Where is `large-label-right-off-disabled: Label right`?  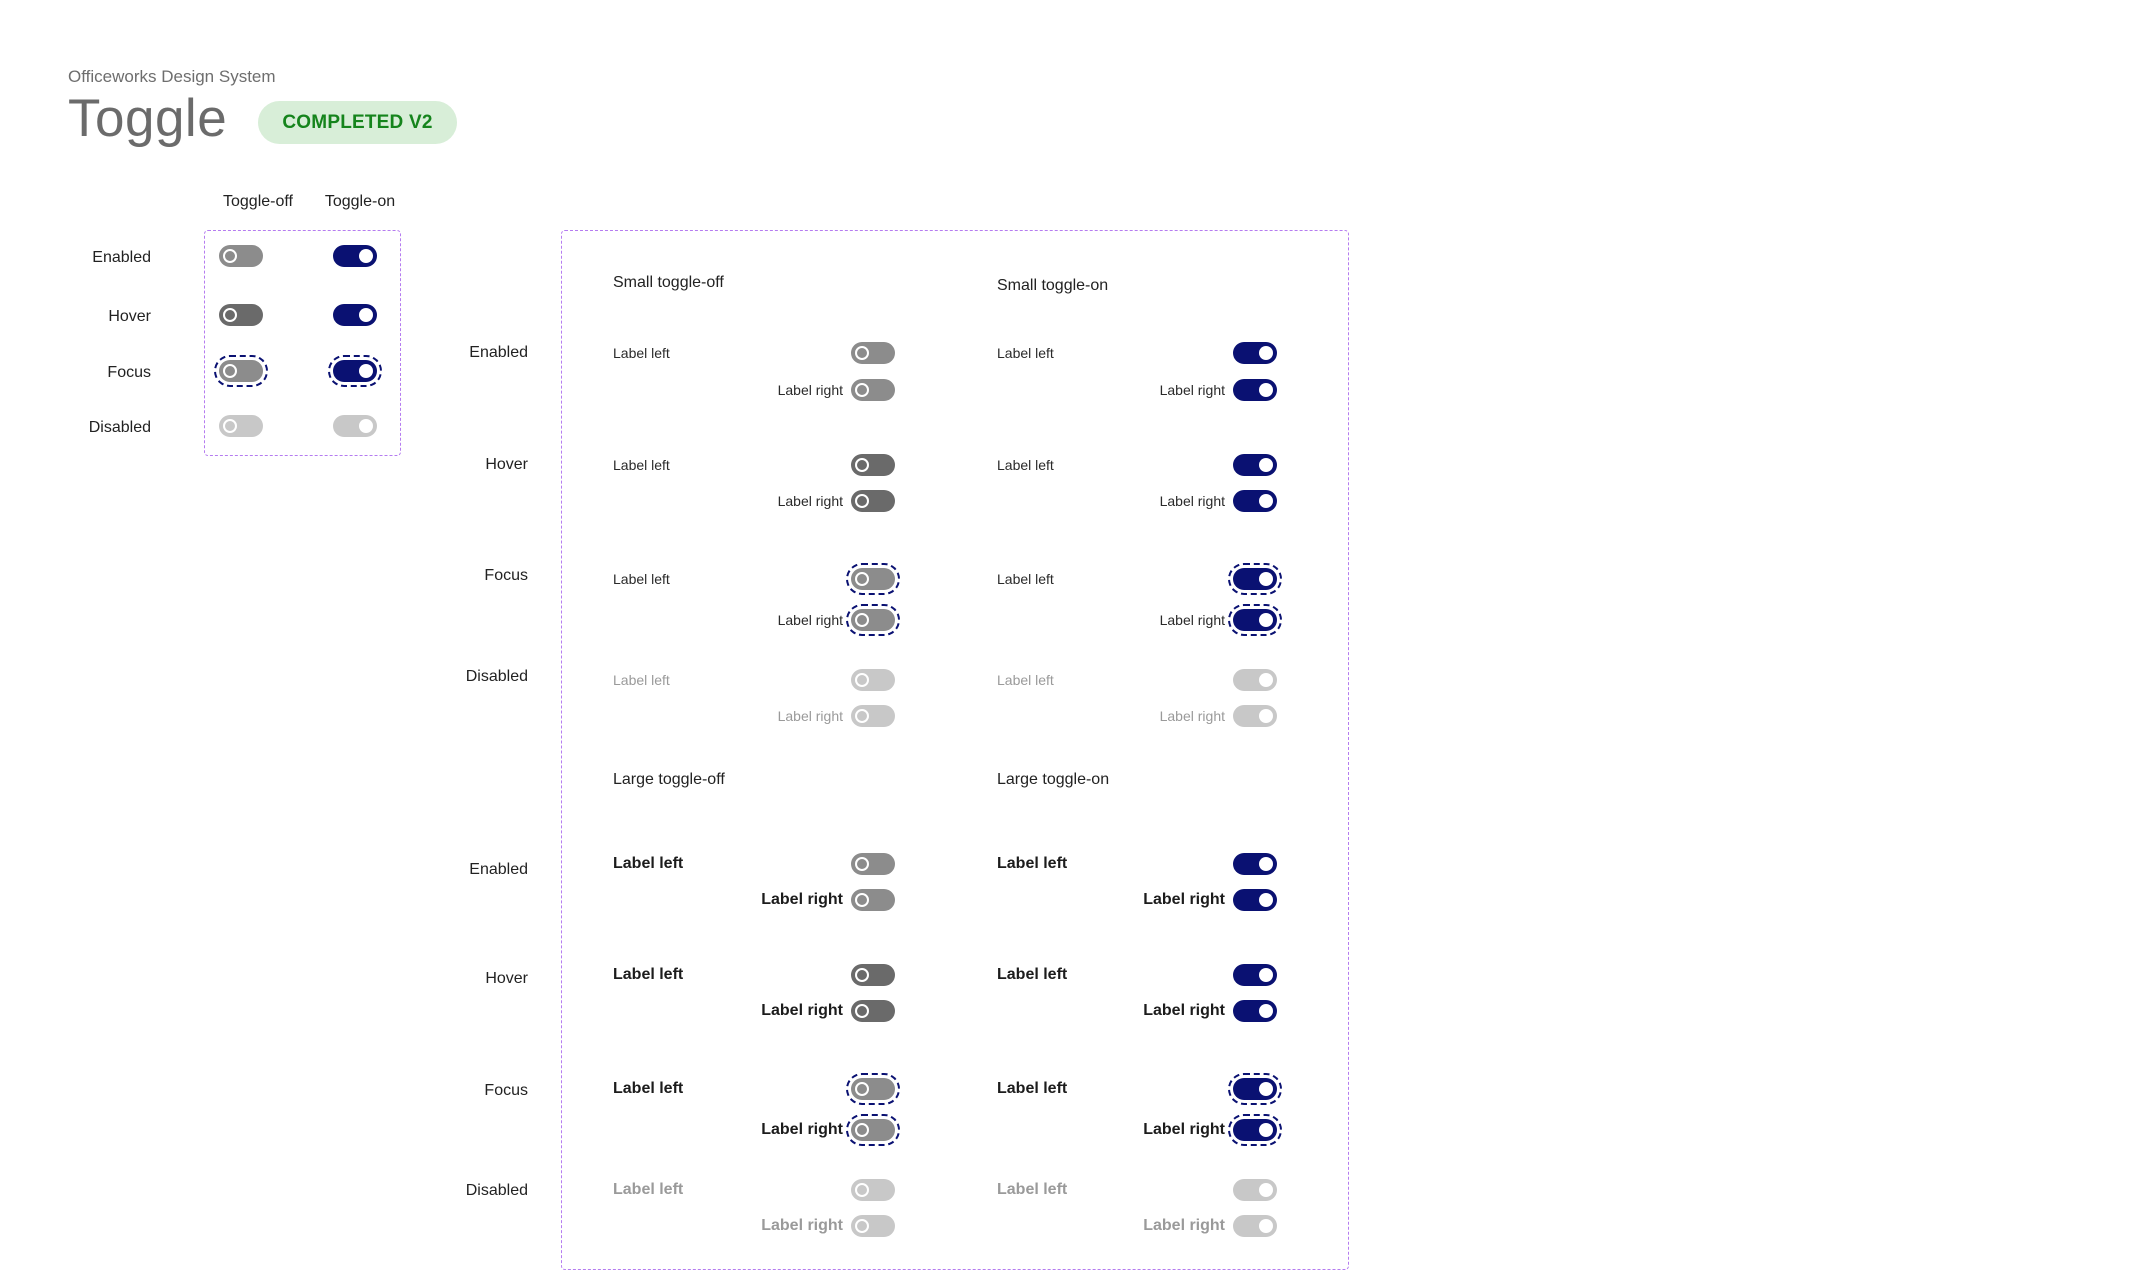 large-label-right-off-disabled: Label right is located at coordinates (802, 1225).